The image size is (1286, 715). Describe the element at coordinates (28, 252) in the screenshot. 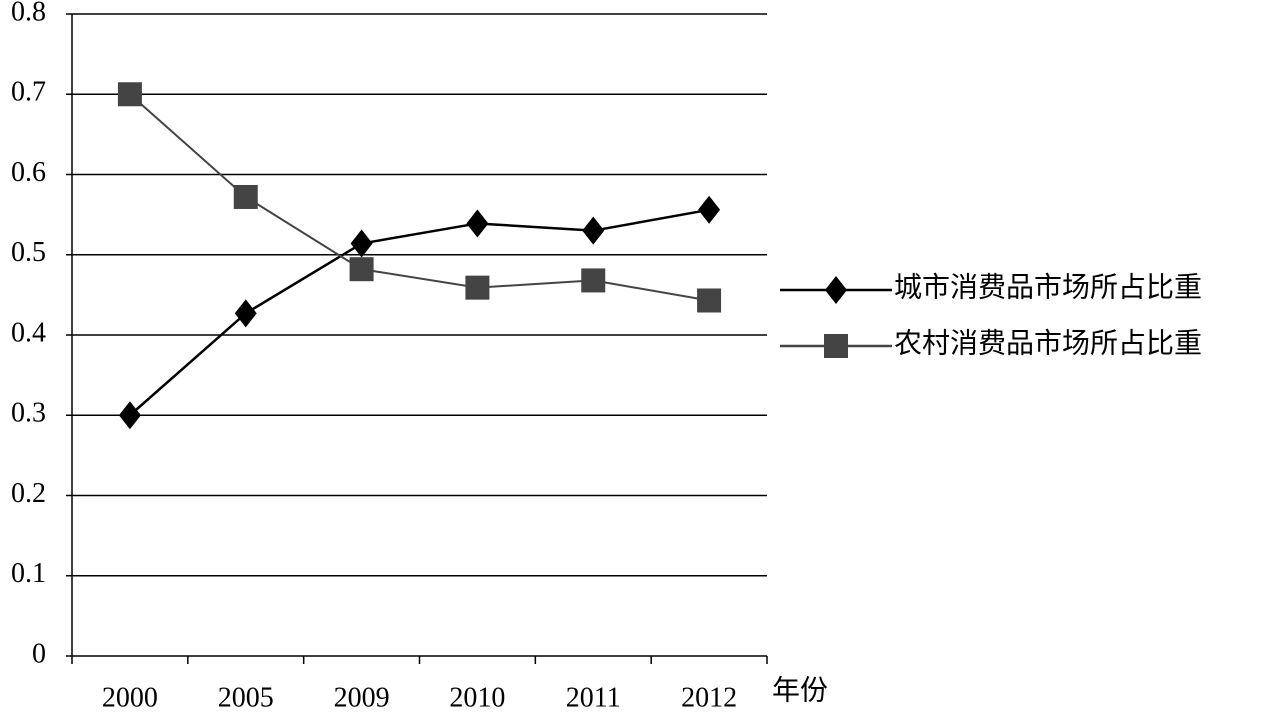

I see `y-tick-label: 0.5` at that location.